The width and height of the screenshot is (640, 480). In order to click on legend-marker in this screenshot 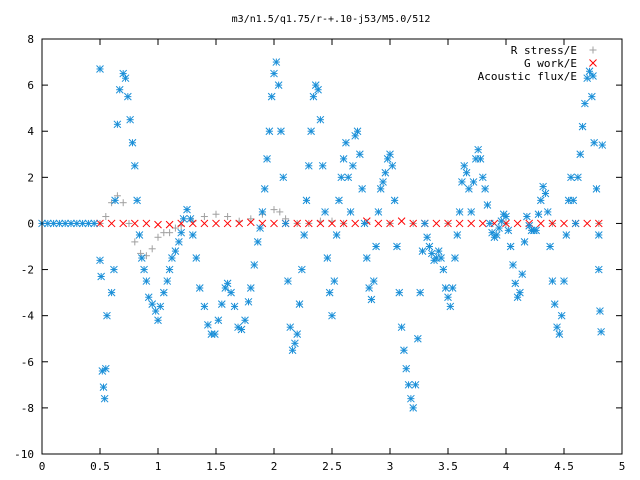, I will do `click(593, 63)`.